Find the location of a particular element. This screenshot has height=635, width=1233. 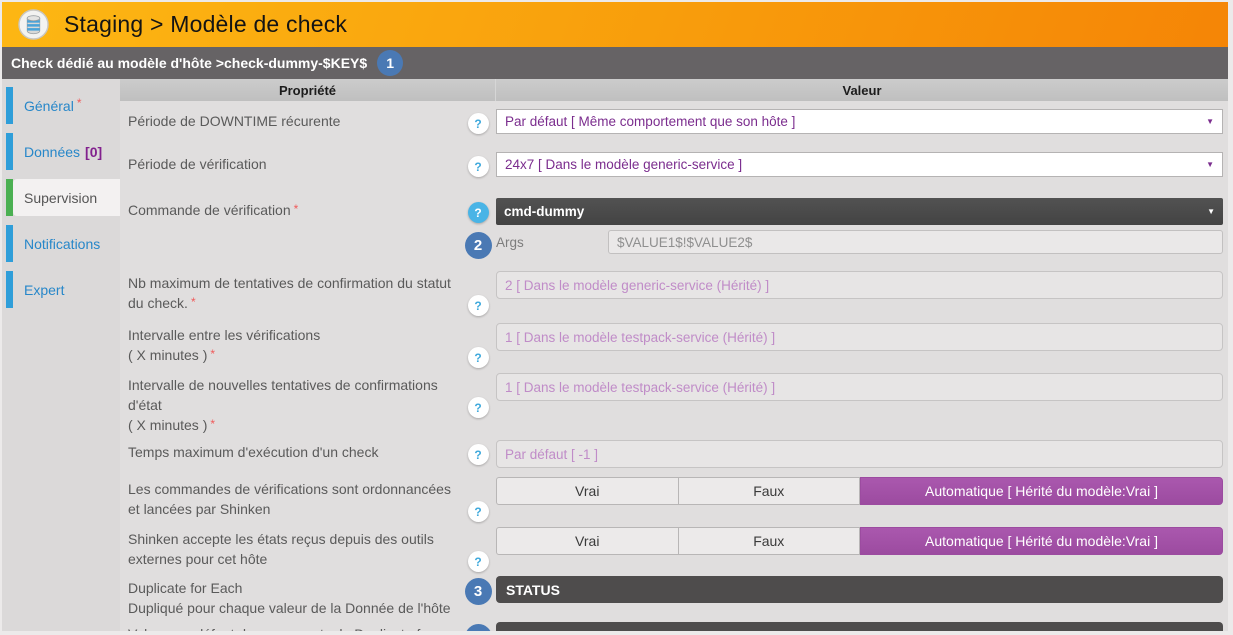

args-label: Args is located at coordinates (510, 242).